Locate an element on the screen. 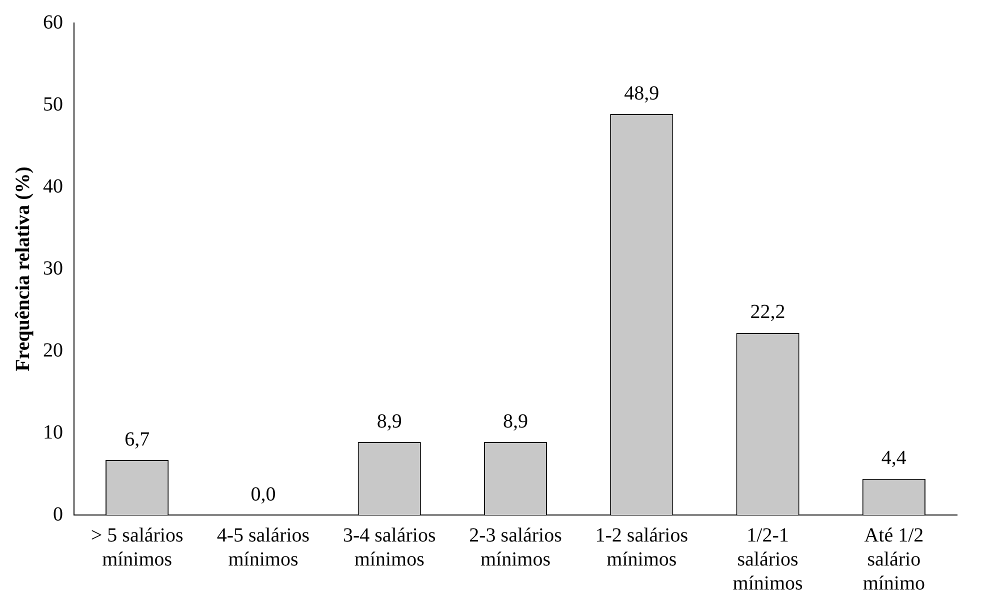 This screenshot has width=985, height=607. y-tick-label: 30 is located at coordinates (53, 268).